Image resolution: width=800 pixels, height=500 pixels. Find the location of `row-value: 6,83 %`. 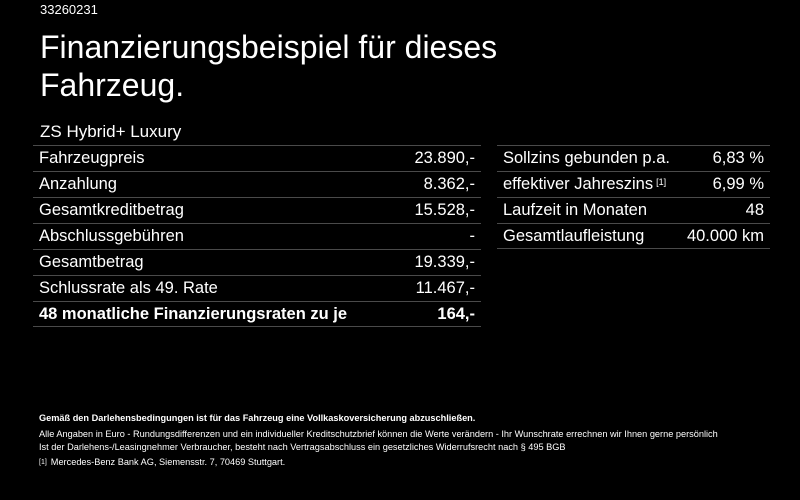

row-value: 6,83 % is located at coordinates (738, 158).